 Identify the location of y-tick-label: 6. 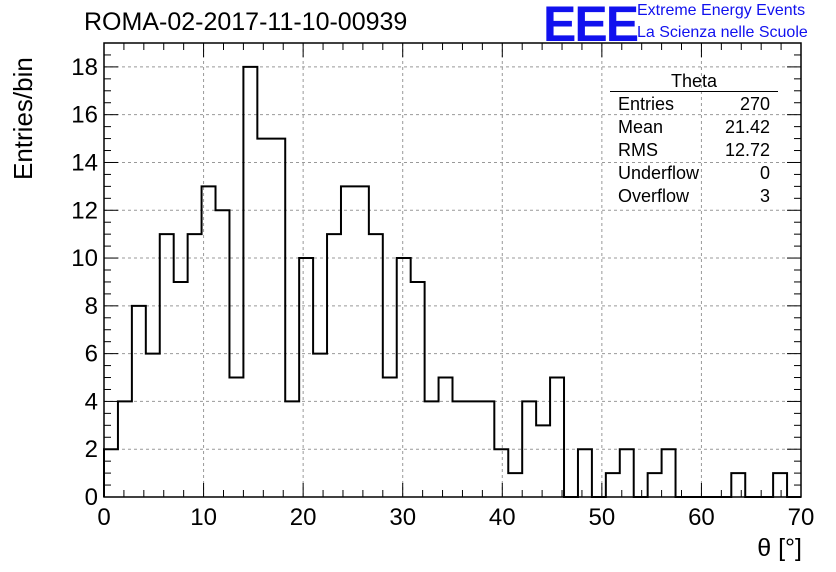
(91, 354).